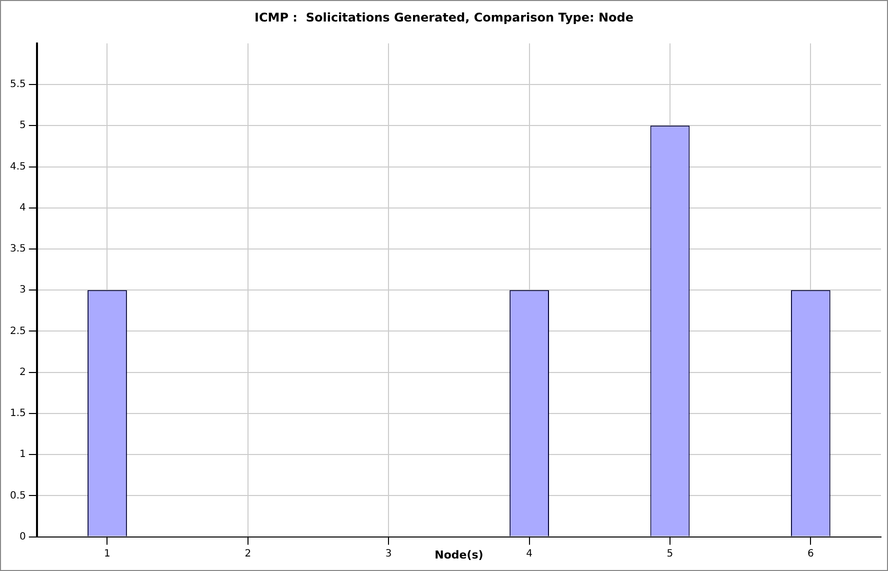 The image size is (888, 571). Describe the element at coordinates (18, 249) in the screenshot. I see `y-tick-label: 3.5` at that location.